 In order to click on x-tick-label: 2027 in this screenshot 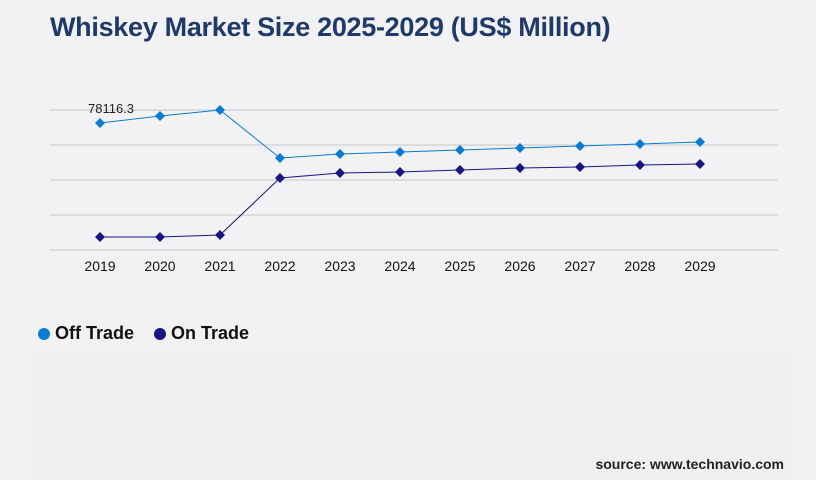, I will do `click(579, 266)`.